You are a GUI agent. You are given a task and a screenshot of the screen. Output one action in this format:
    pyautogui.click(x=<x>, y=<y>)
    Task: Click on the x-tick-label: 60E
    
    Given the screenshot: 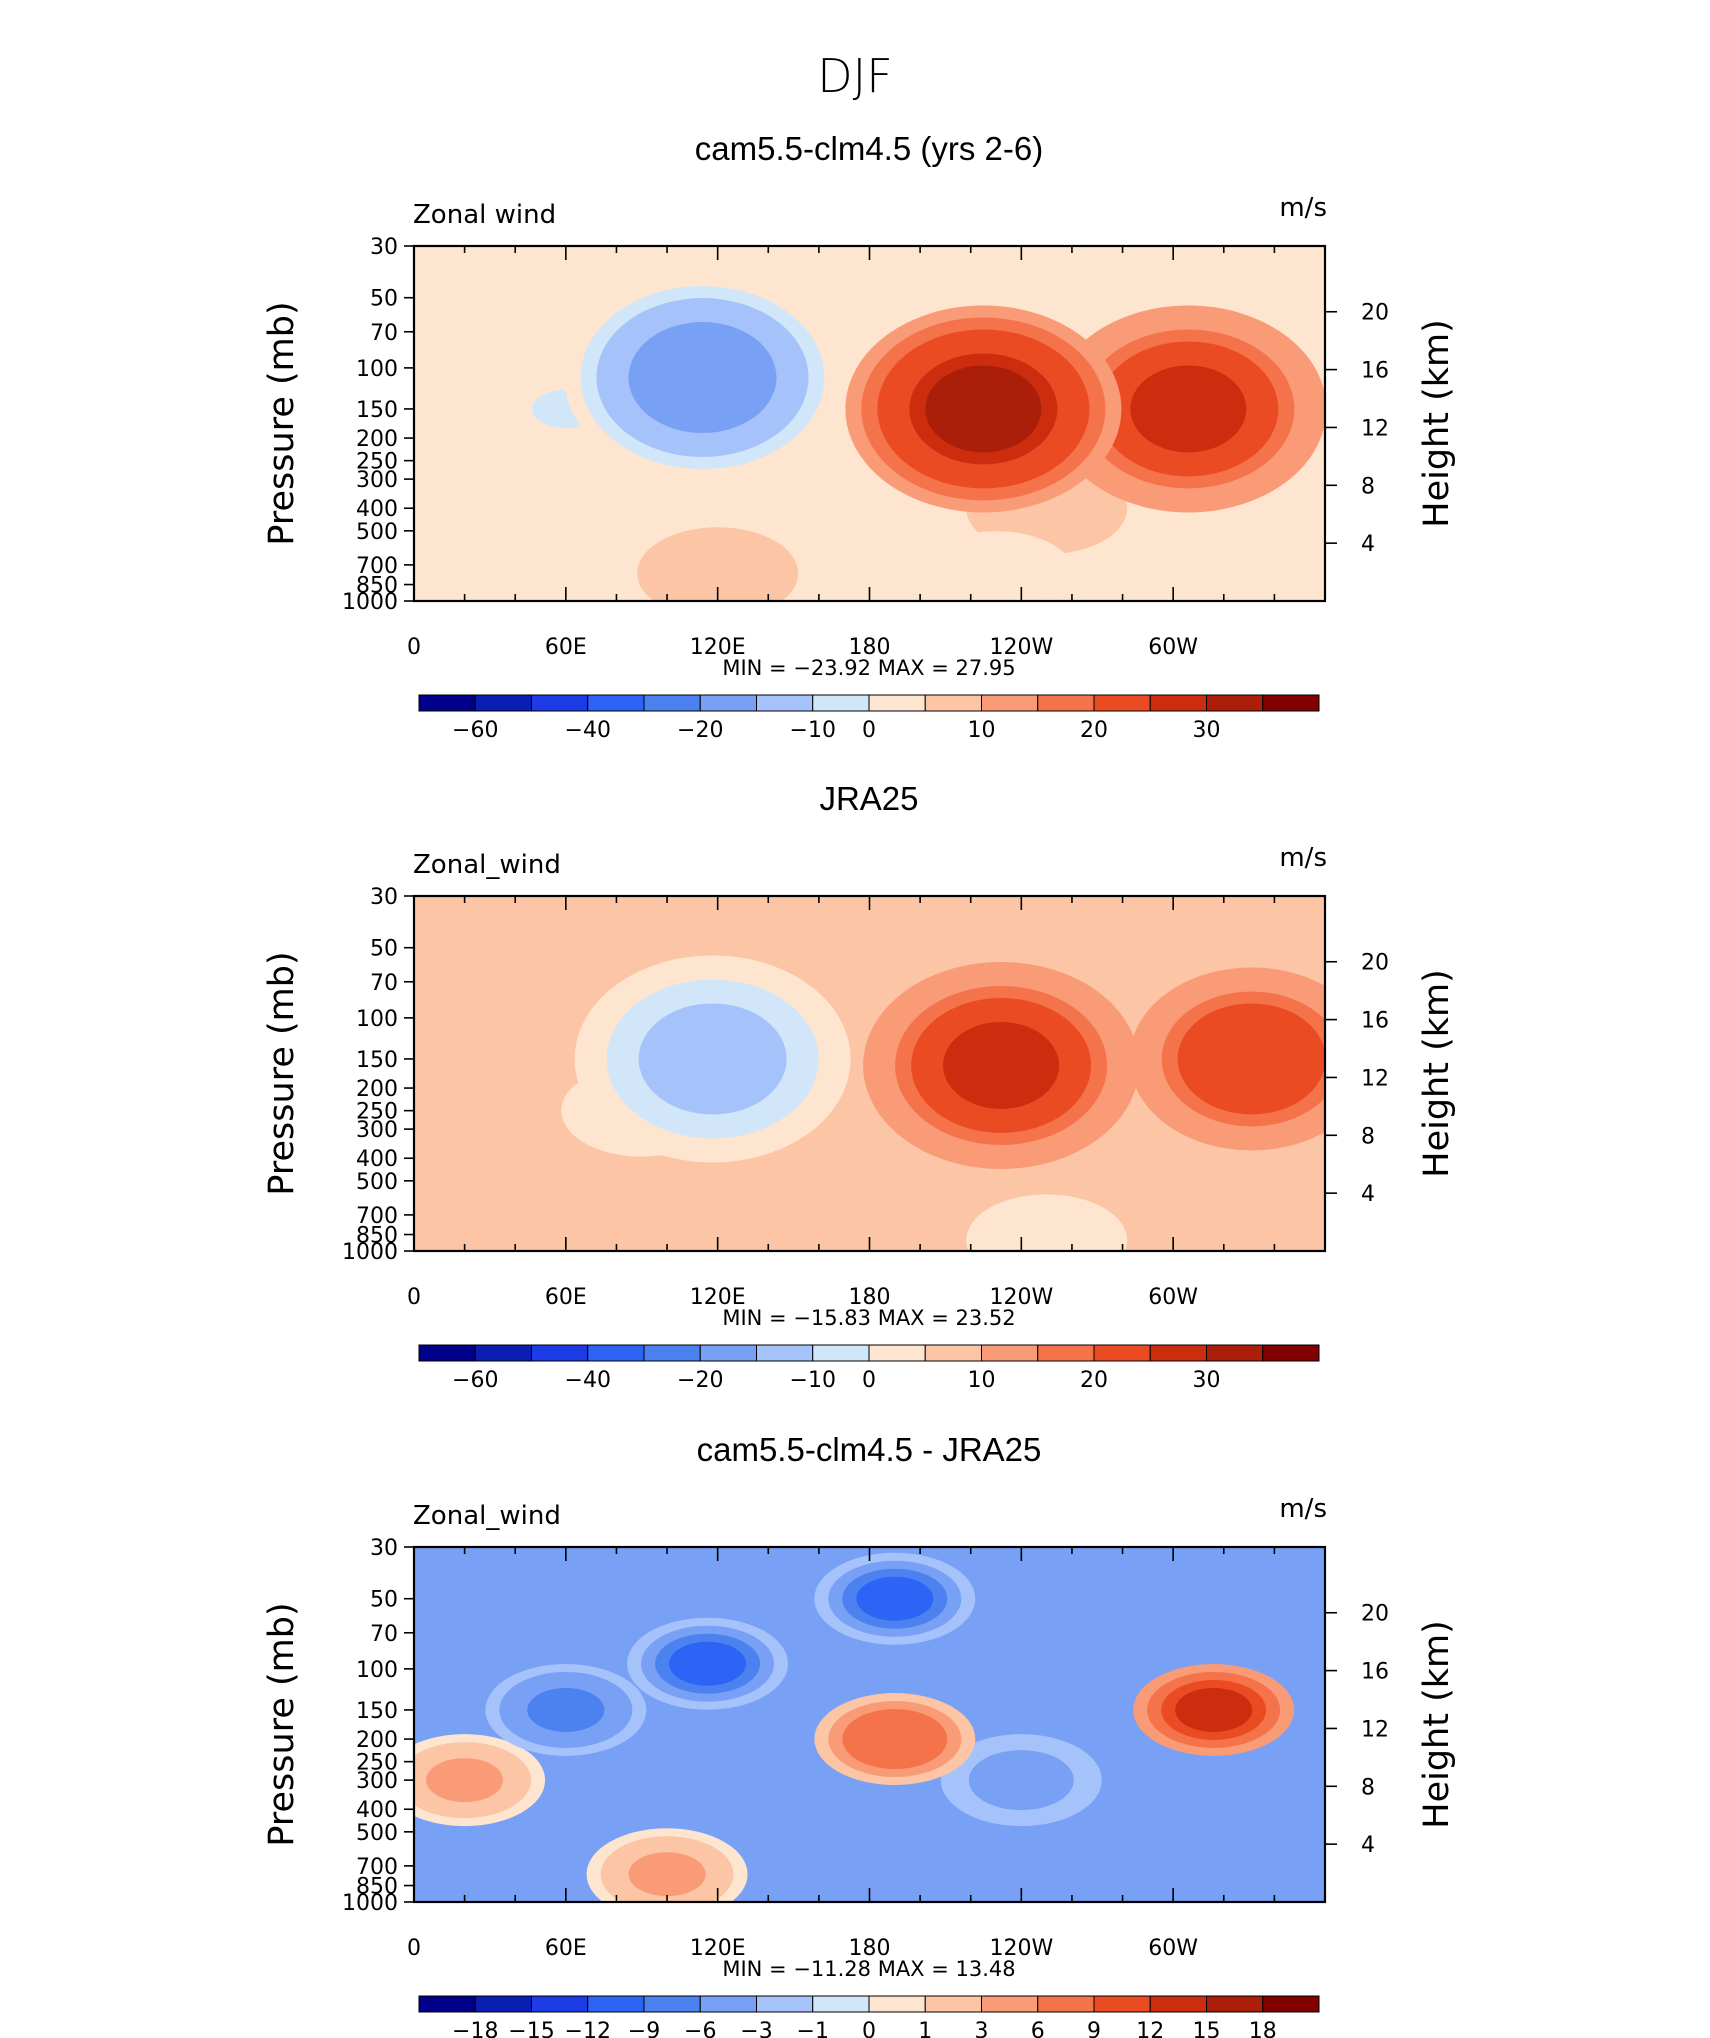 What is the action you would take?
    pyautogui.click(x=566, y=1948)
    